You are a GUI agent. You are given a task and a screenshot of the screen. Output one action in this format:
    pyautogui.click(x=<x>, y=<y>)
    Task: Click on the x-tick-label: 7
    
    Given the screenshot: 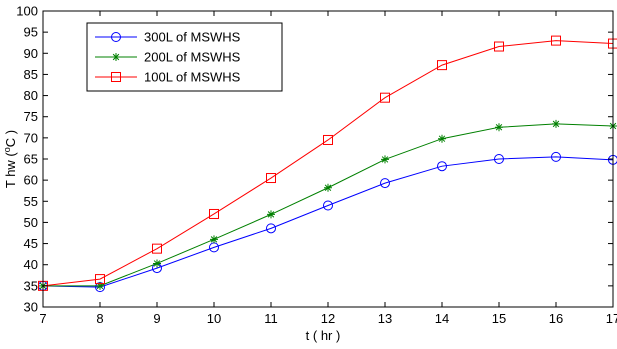 What is the action you would take?
    pyautogui.click(x=42, y=318)
    